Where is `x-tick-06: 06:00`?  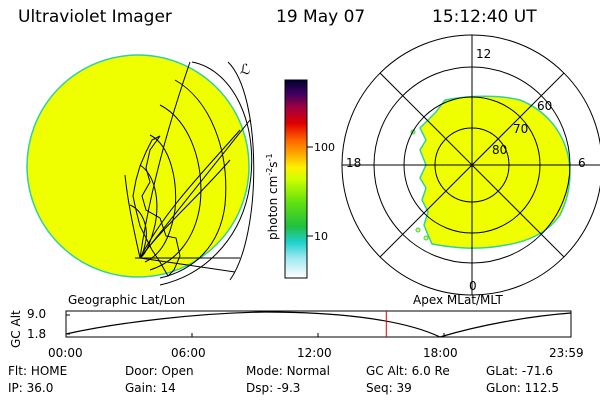 x-tick-06: 06:00 is located at coordinates (188, 353).